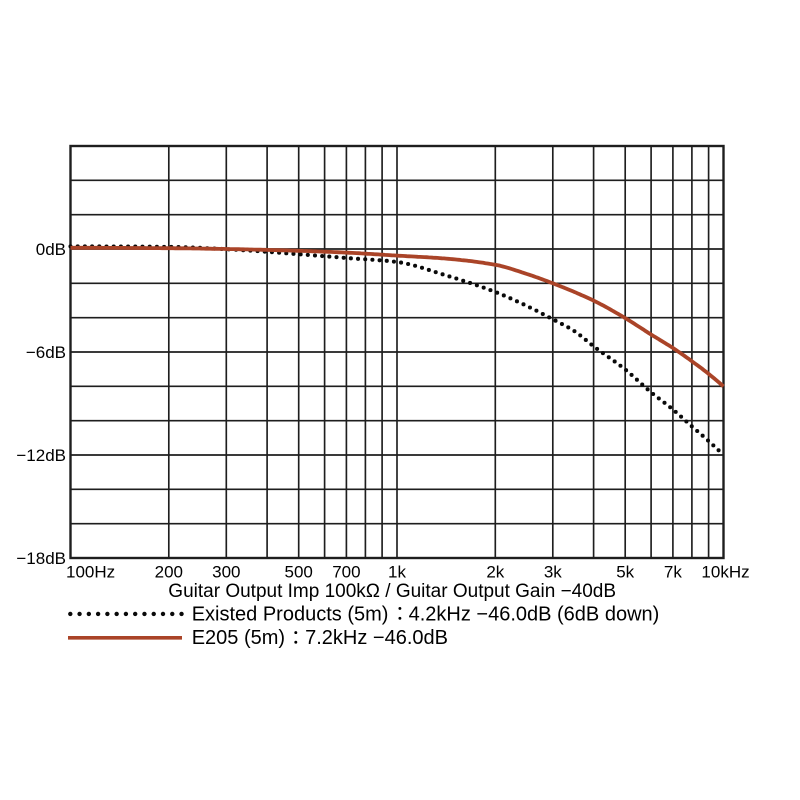  What do you see at coordinates (51, 249) in the screenshot?
I see `svg-text: 0dB` at bounding box center [51, 249].